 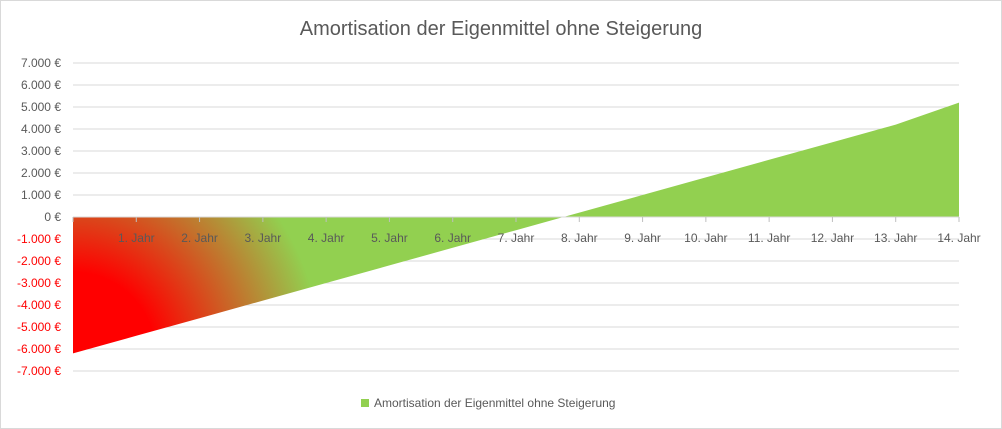 I want to click on x-tick-label: 7. Jahr, so click(x=516, y=238).